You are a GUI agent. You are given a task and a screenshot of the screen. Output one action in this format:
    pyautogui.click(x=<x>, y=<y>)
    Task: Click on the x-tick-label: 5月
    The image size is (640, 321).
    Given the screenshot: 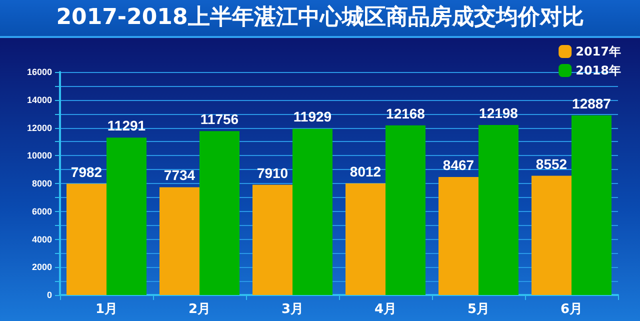 What is the action you would take?
    pyautogui.click(x=478, y=309)
    